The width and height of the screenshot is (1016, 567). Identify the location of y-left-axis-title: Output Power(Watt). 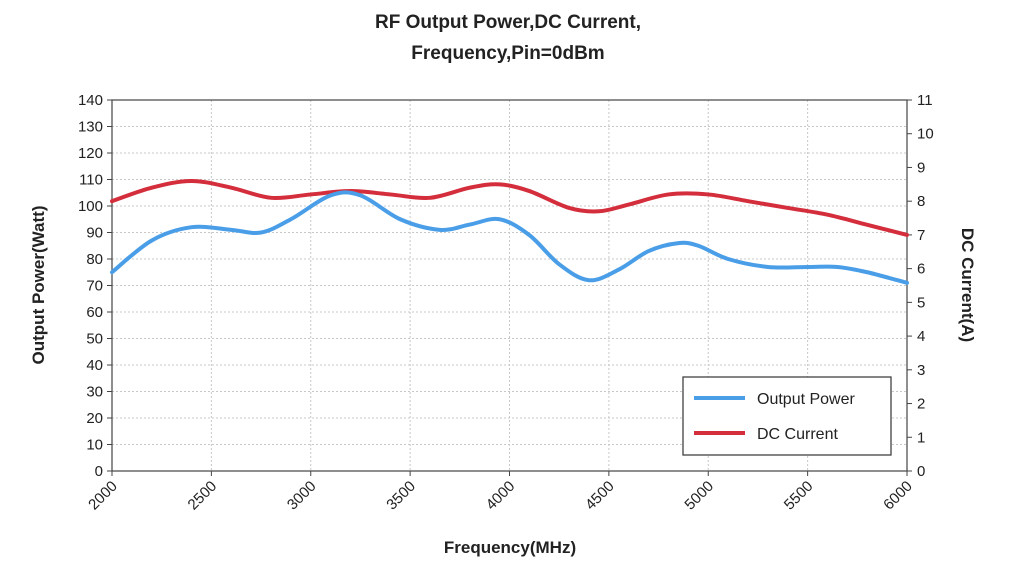
(38, 285).